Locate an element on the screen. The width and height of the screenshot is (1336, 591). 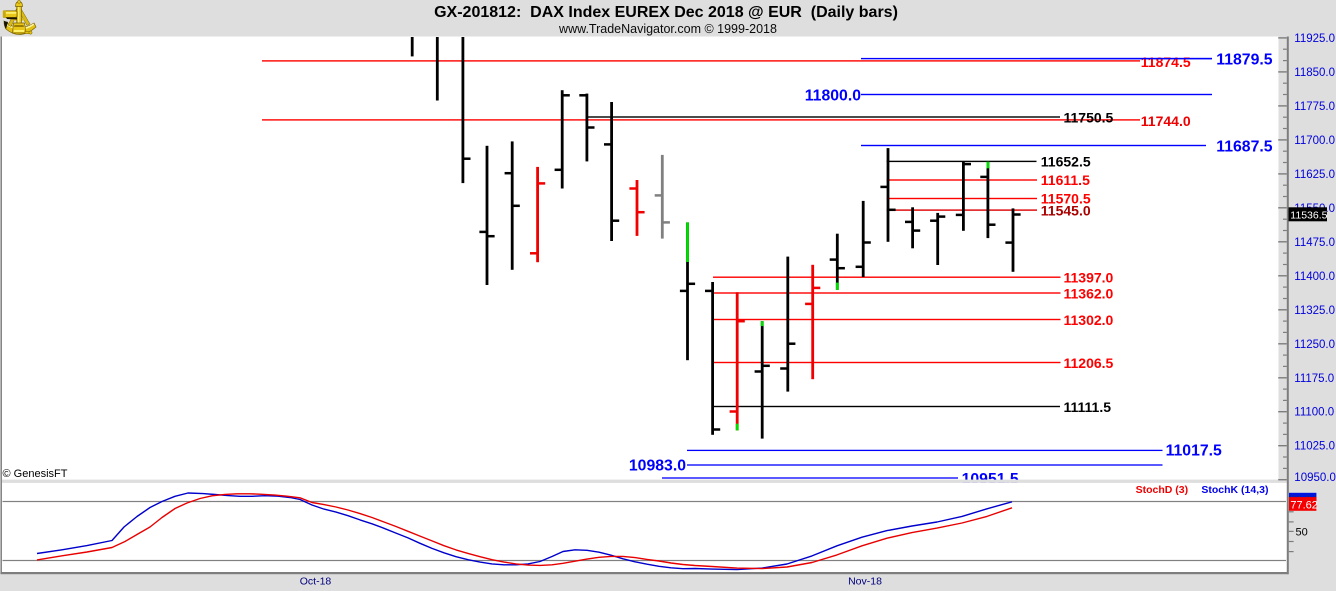
svg-text: StochD (3) is located at coordinates (1162, 490).